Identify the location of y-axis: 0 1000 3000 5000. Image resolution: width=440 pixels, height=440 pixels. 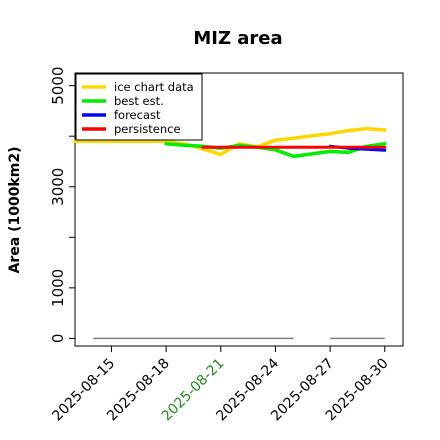
(62, 205).